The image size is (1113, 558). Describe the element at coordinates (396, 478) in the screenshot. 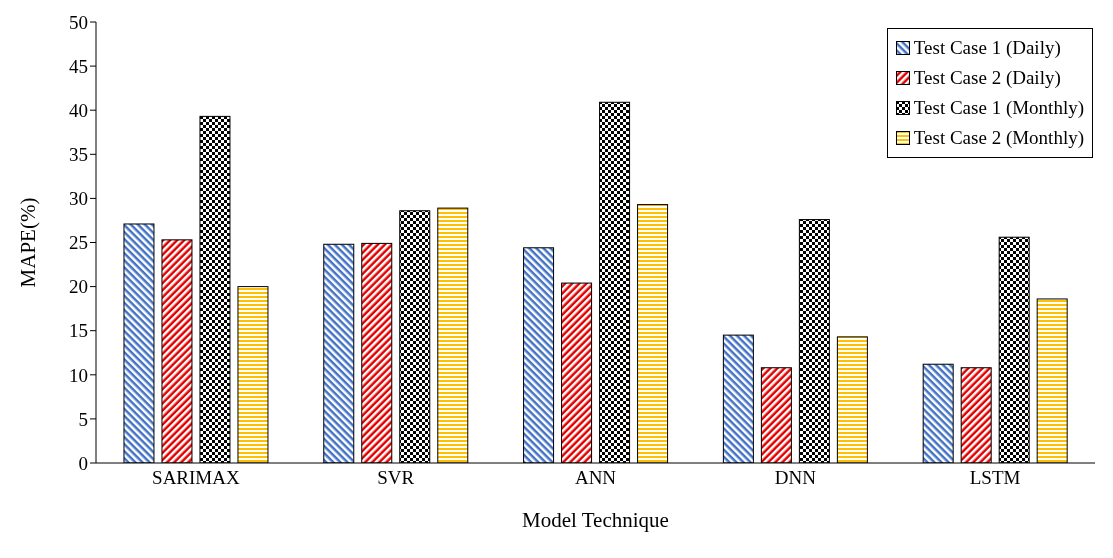

I see `x-tick-label: SVR` at that location.